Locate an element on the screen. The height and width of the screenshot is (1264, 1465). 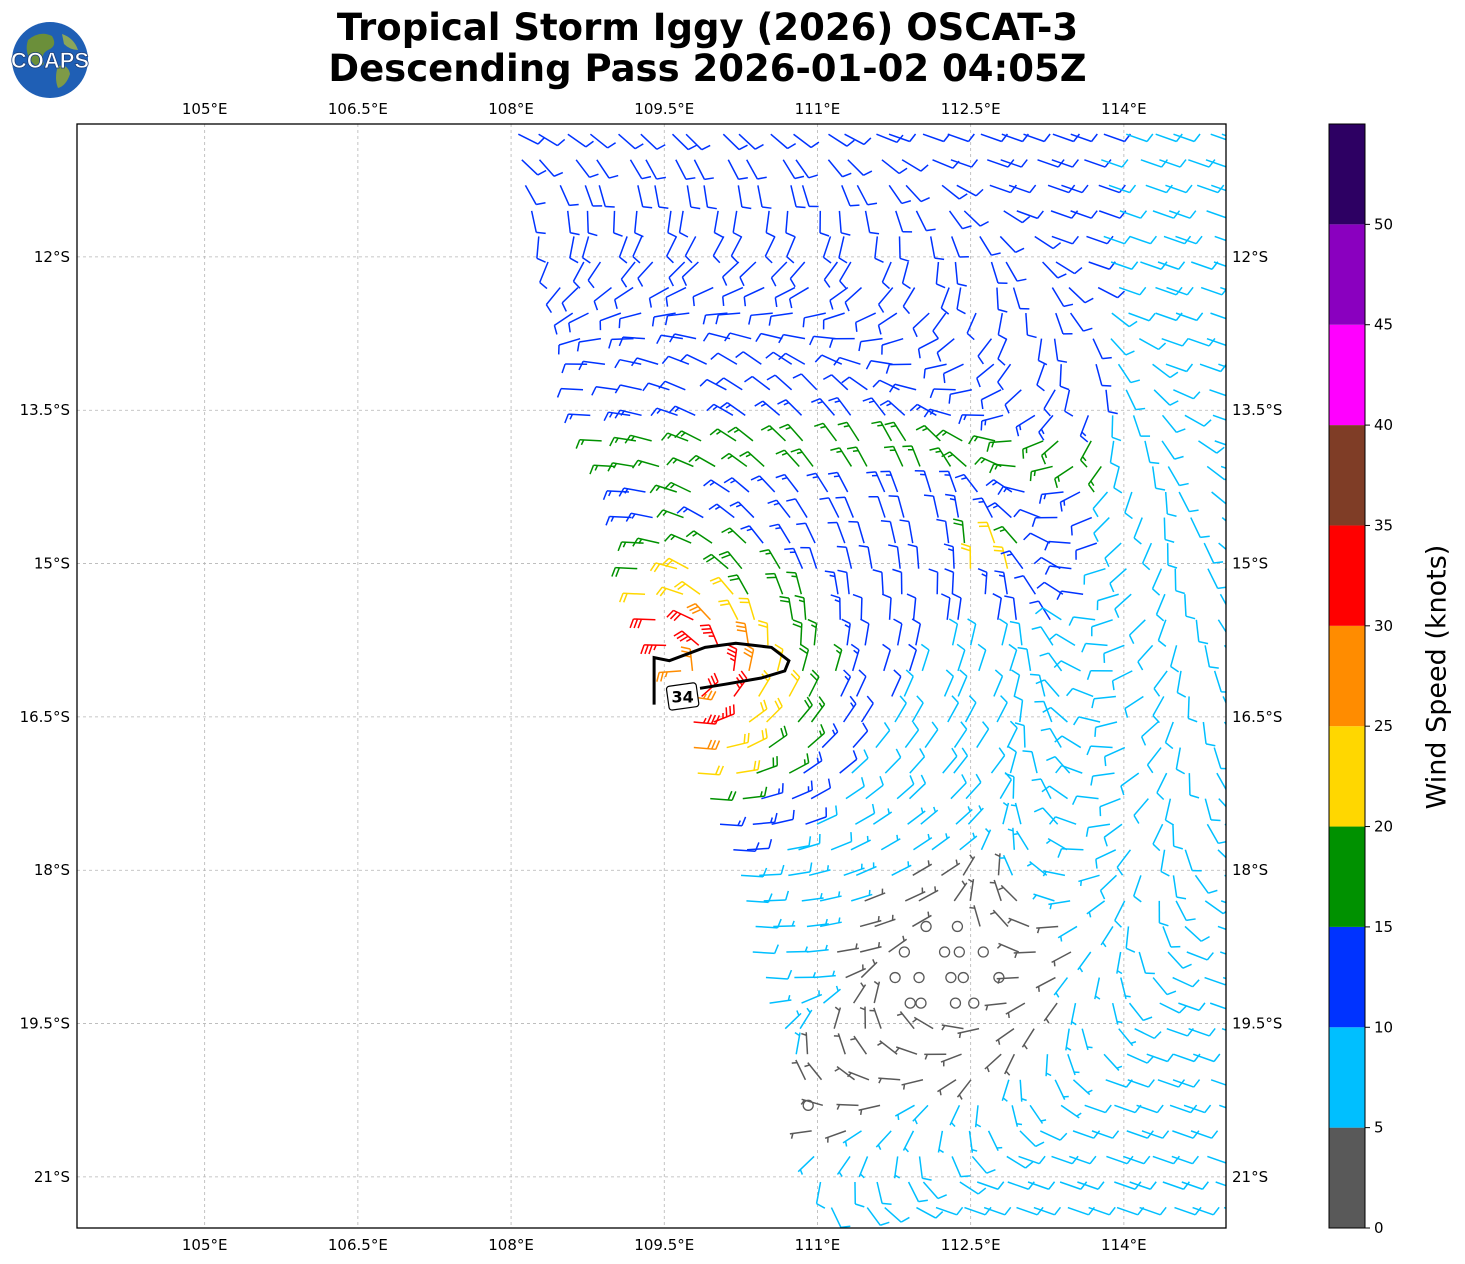
lat-tick-label-right: 18°S is located at coordinates (1250, 870).